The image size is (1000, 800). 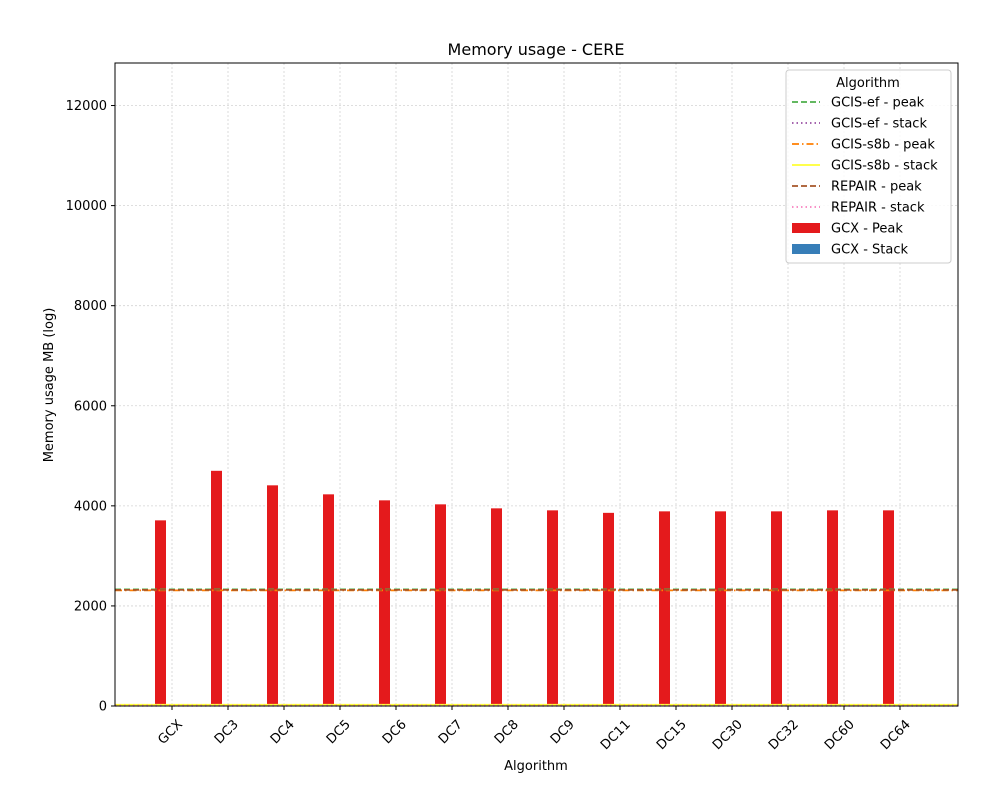 I want to click on y-tick-label: 6000, so click(x=90, y=406).